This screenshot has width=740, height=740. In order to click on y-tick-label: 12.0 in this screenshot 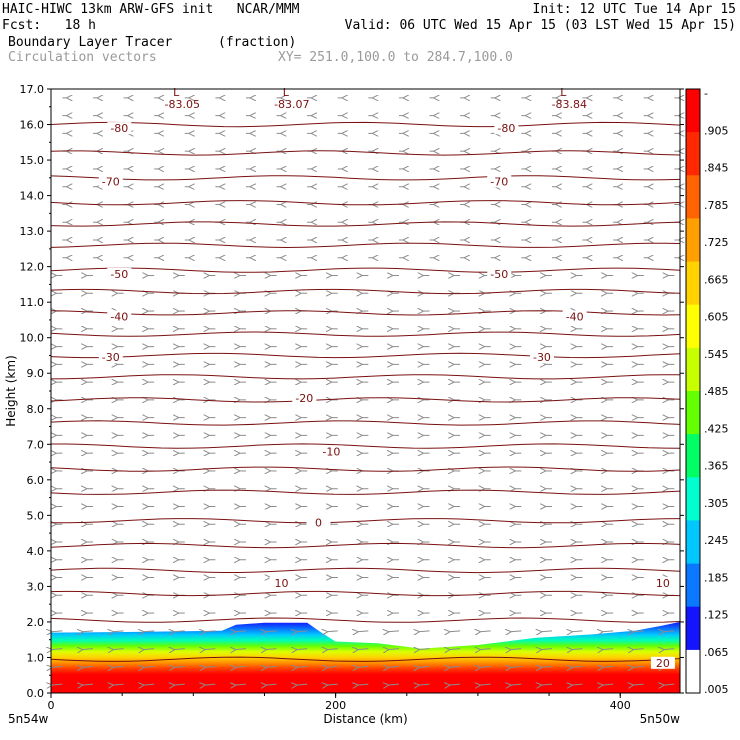, I will do `click(32, 267)`.